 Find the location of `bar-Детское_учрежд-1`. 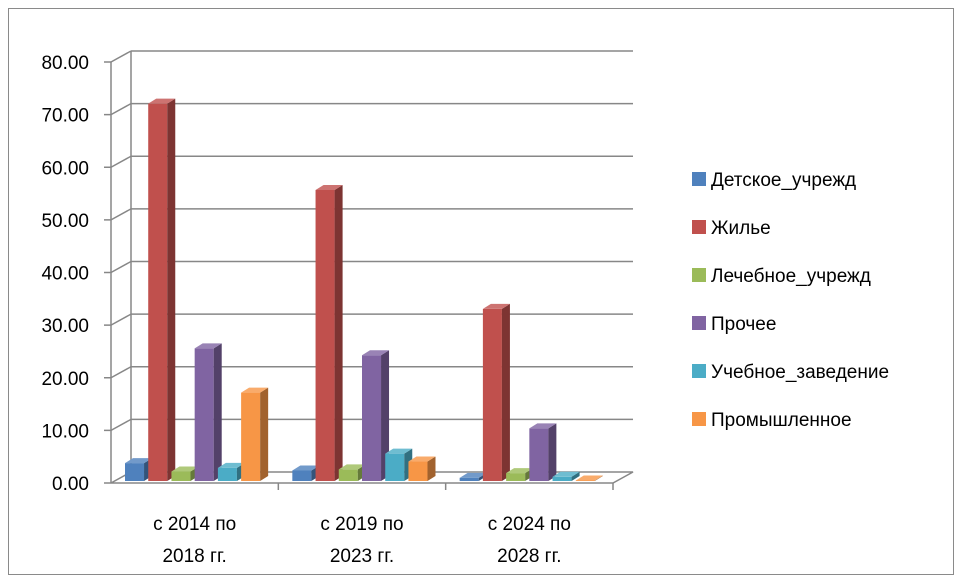

bar-Детское_учрежд-1 is located at coordinates (139, 469).